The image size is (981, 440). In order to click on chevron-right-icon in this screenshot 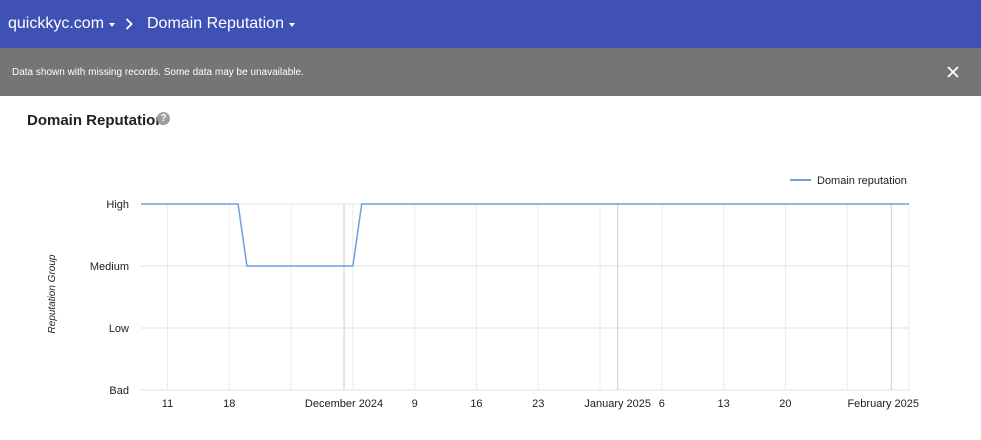, I will do `click(129, 24)`.